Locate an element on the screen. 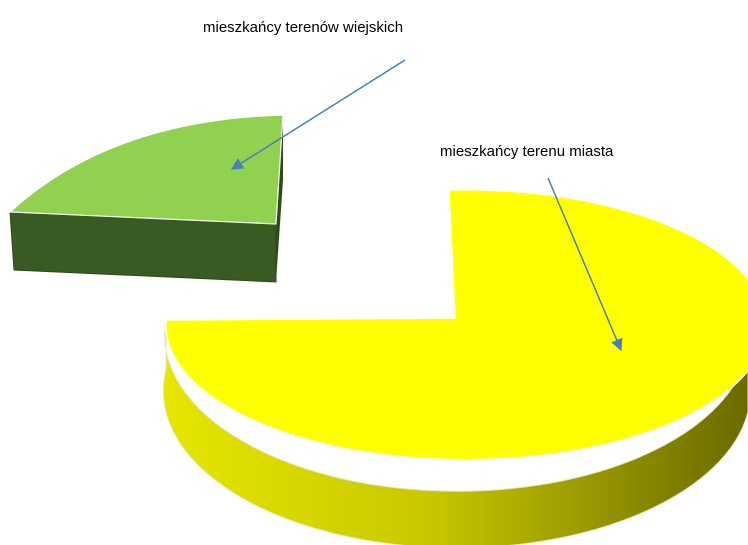 The image size is (748, 545). pie-slice-rural-right-side is located at coordinates (279, 198).